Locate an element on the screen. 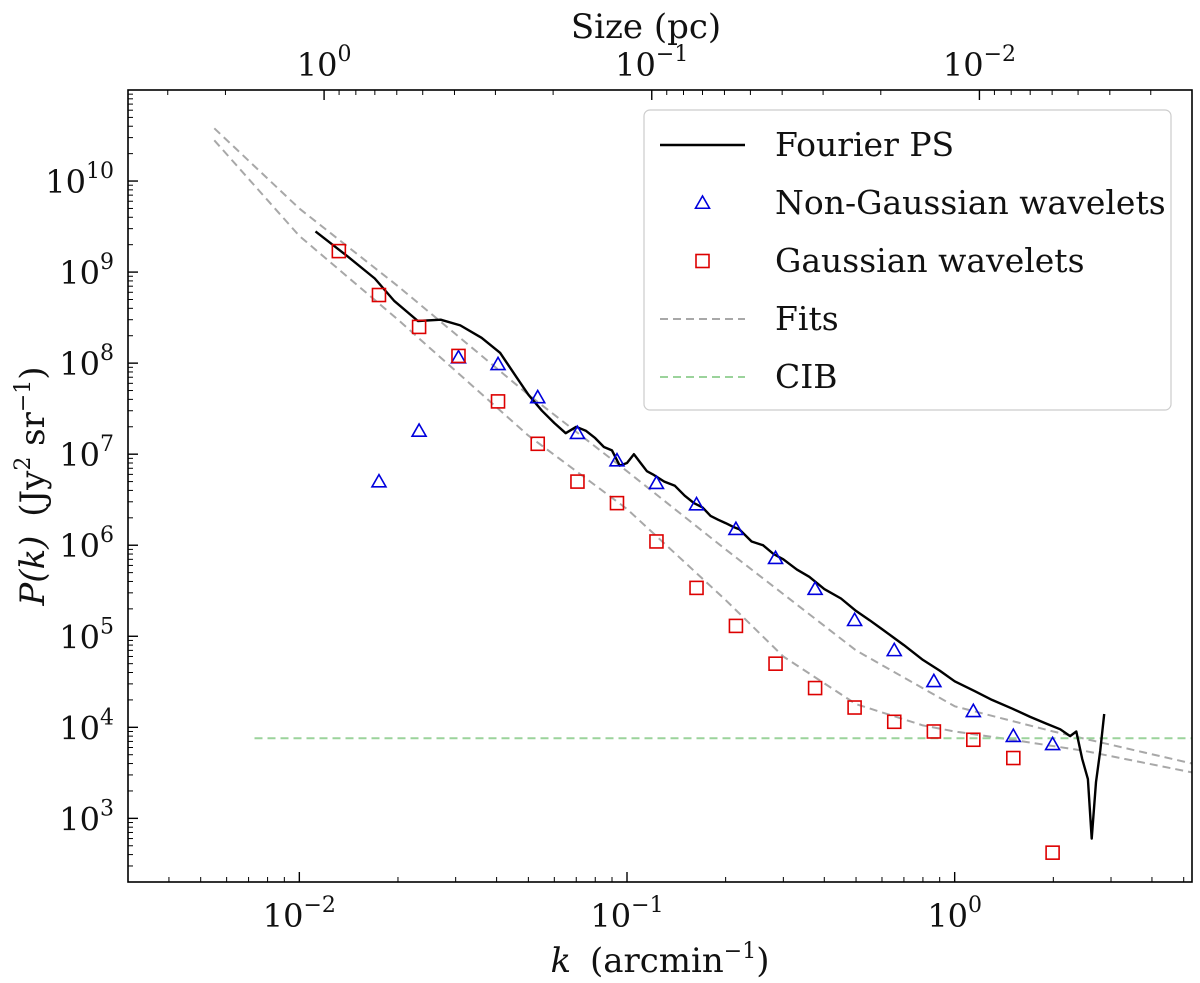 Image resolution: width=1200 pixels, height=983 pixels. y-axis-label: P(k) (Jy2 sr−1) is located at coordinates (32, 486).